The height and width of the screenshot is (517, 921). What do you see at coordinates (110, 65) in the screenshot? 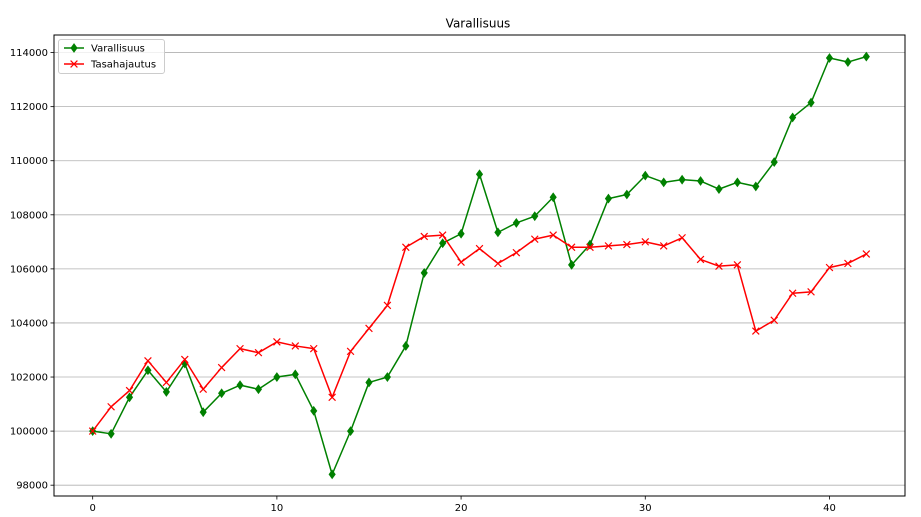
I see `legend-item-tasahajautus: Tasahajautus` at bounding box center [110, 65].